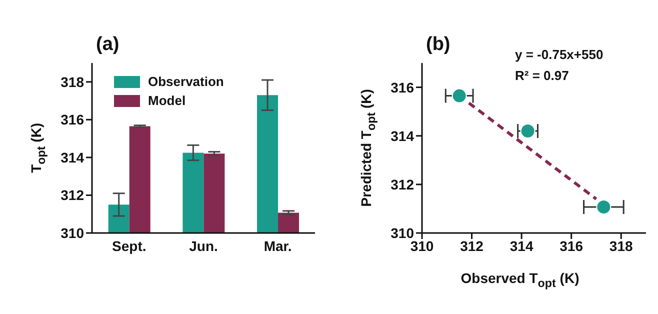 This screenshot has height=314, width=658. What do you see at coordinates (129, 246) in the screenshot?
I see `x-tick-label: Sept.` at bounding box center [129, 246].